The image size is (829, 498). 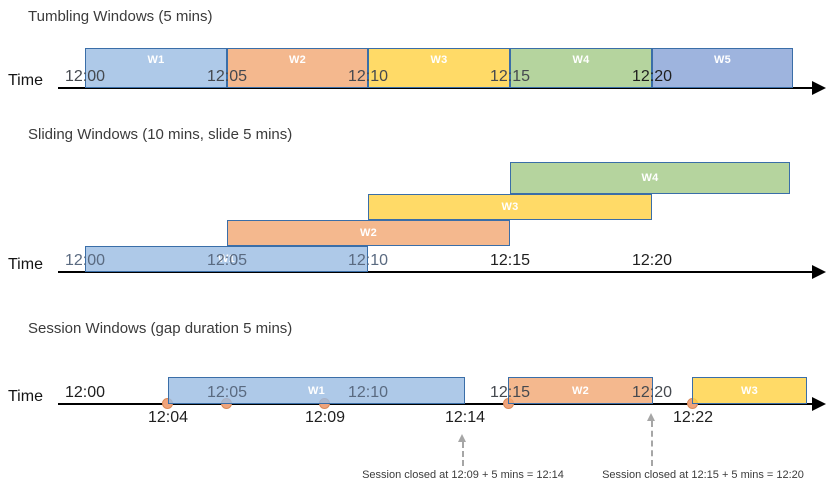 What do you see at coordinates (703, 475) in the screenshot?
I see `session-close-annotation-2: Session closed at 12:15 + 5 mins = 12:20` at bounding box center [703, 475].